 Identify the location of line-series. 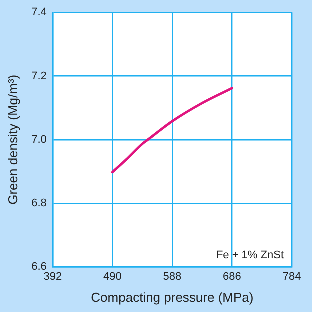
(172, 130).